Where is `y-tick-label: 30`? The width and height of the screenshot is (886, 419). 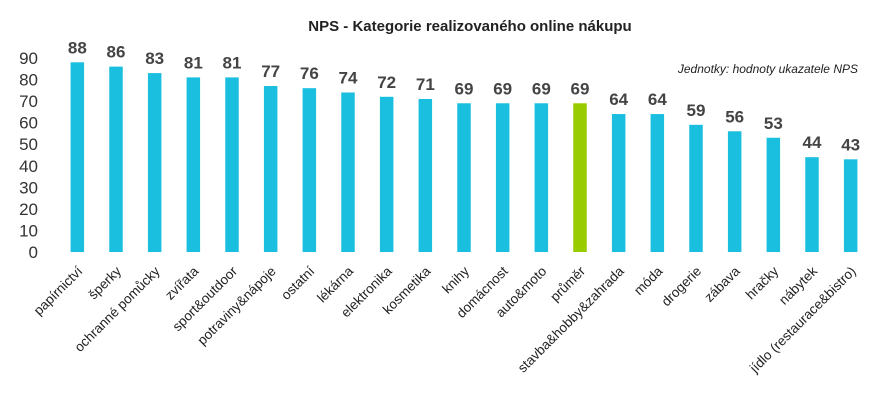
y-tick-label: 30 is located at coordinates (28, 187).